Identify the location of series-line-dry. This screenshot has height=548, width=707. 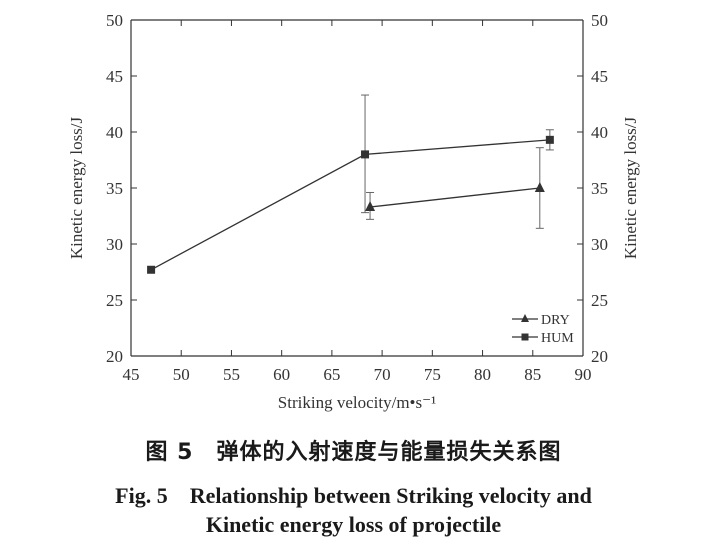
(454, 197).